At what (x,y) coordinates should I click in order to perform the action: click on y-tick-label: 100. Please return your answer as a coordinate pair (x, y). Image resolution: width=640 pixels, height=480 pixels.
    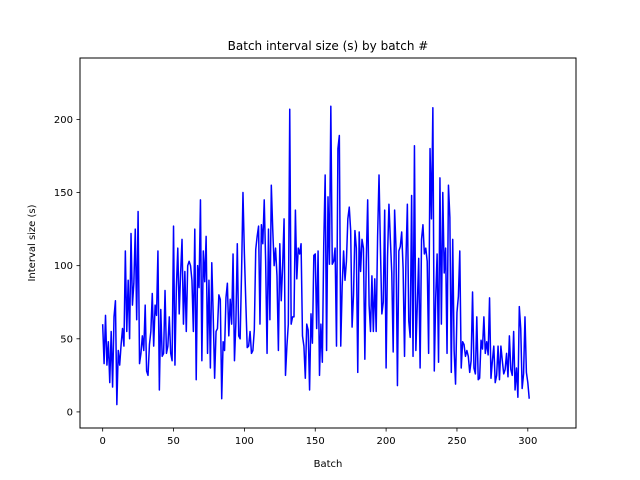
    Looking at the image, I should click on (63, 266).